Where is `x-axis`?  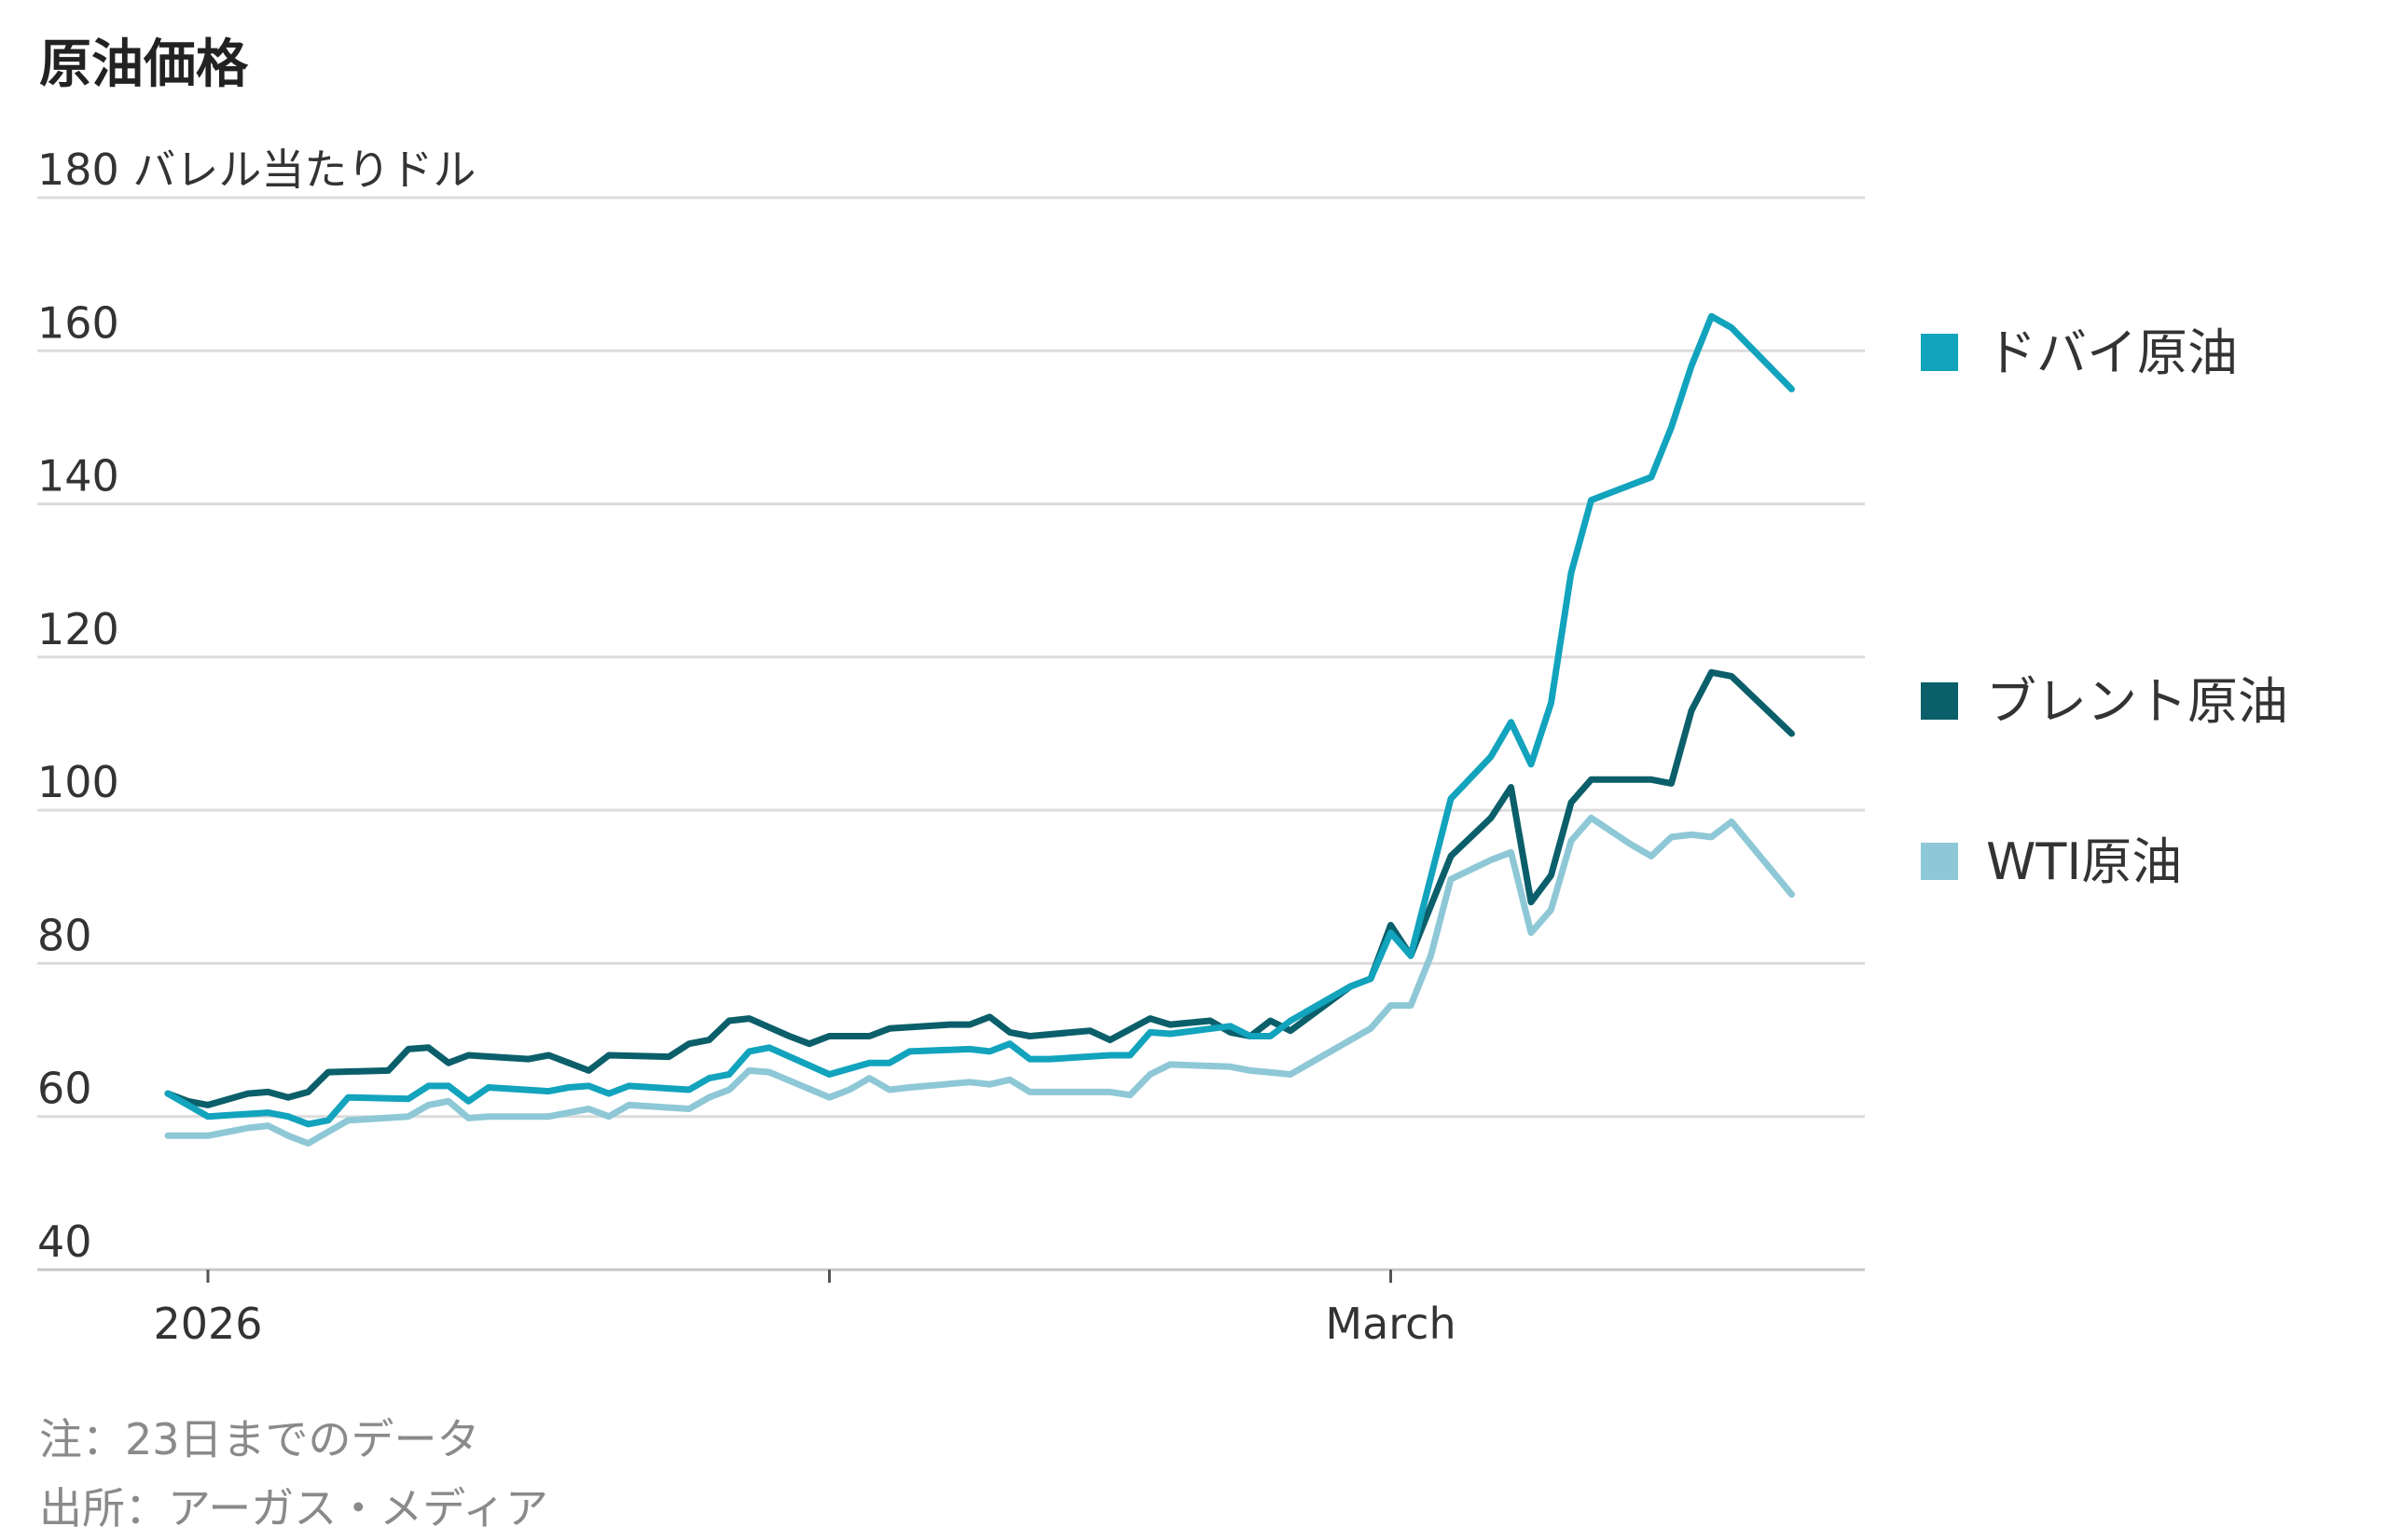 x-axis is located at coordinates (951, 1275).